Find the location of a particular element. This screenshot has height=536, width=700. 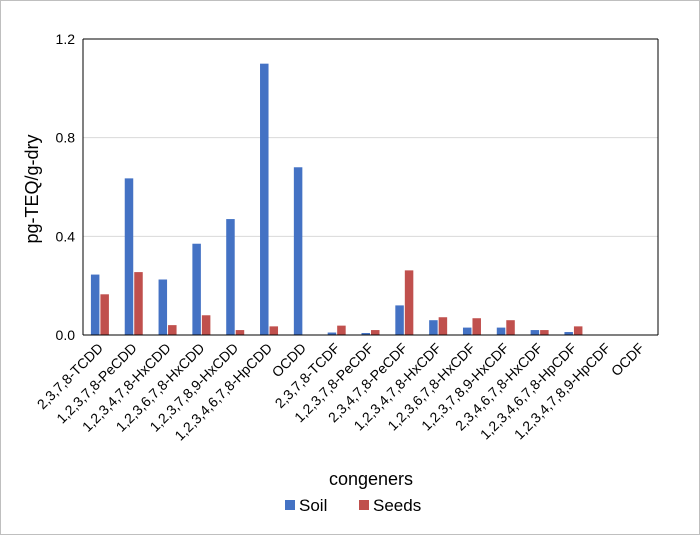

legend-label-soil: Soil is located at coordinates (313, 505).